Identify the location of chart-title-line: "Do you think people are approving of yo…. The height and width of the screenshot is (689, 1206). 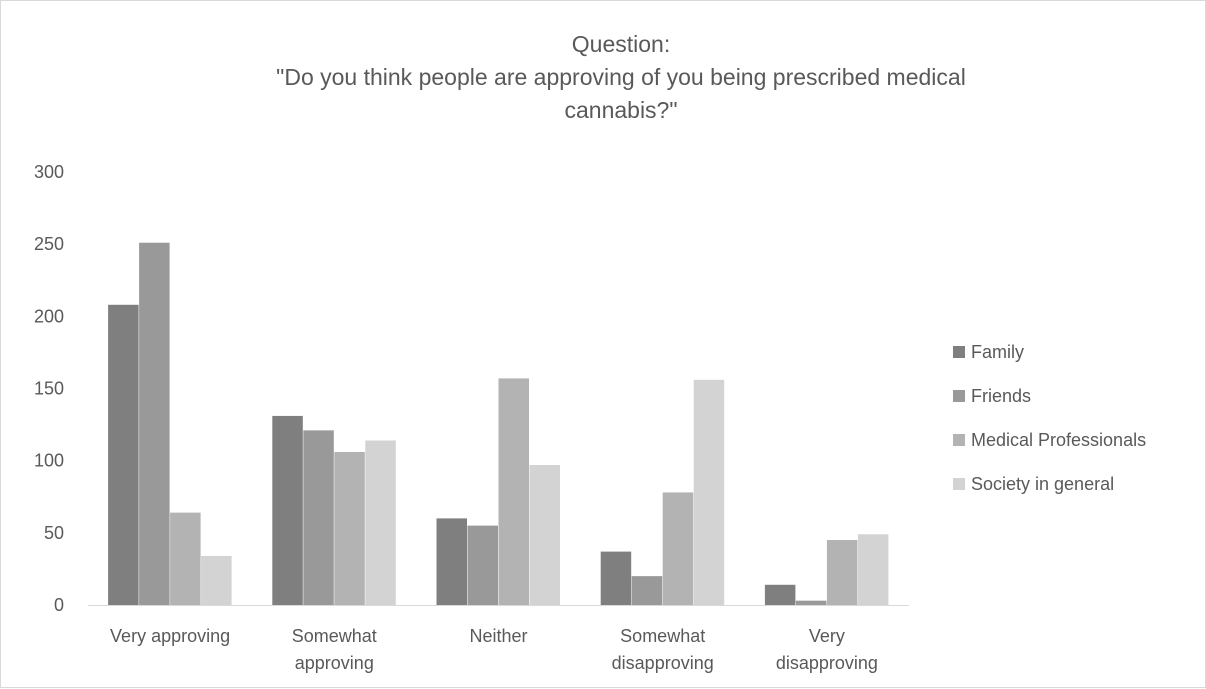
(621, 77).